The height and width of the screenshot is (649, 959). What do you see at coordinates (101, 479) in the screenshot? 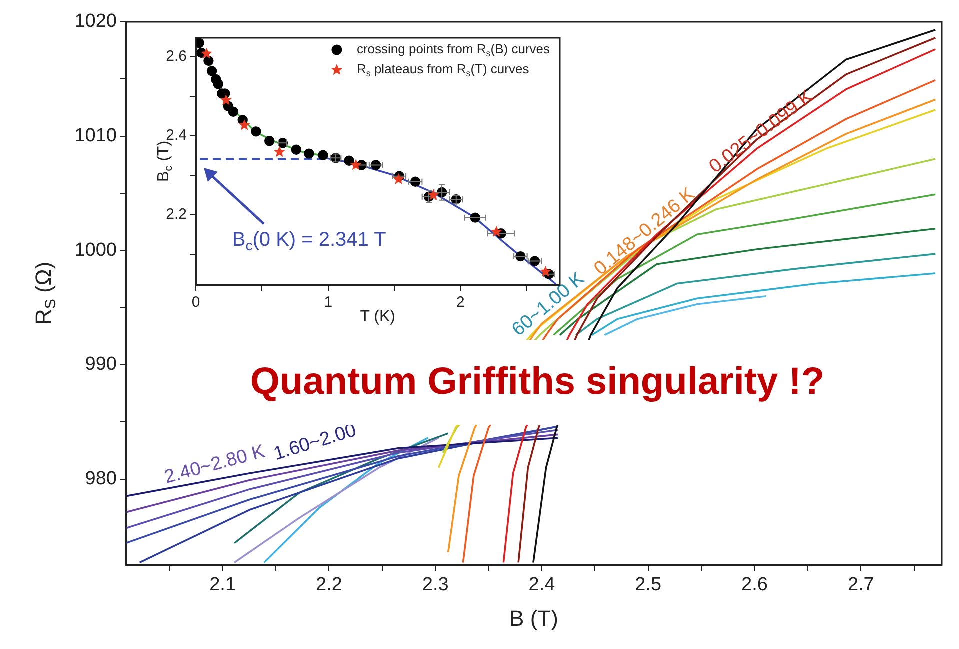
I see `y-tick-label: 980` at bounding box center [101, 479].